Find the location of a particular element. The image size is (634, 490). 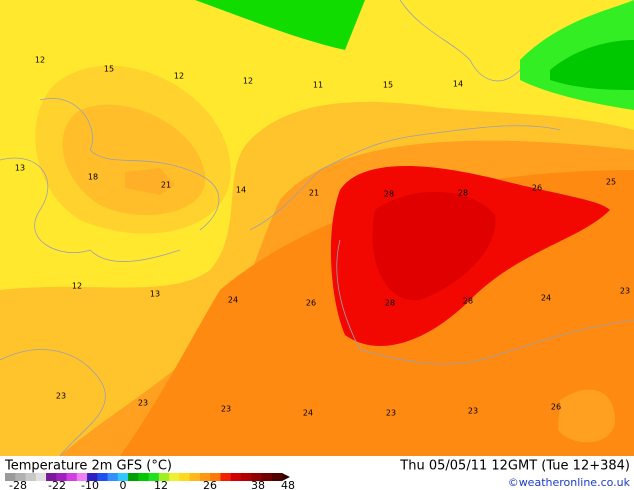

colorbar-label: -28 is located at coordinates (18, 484).